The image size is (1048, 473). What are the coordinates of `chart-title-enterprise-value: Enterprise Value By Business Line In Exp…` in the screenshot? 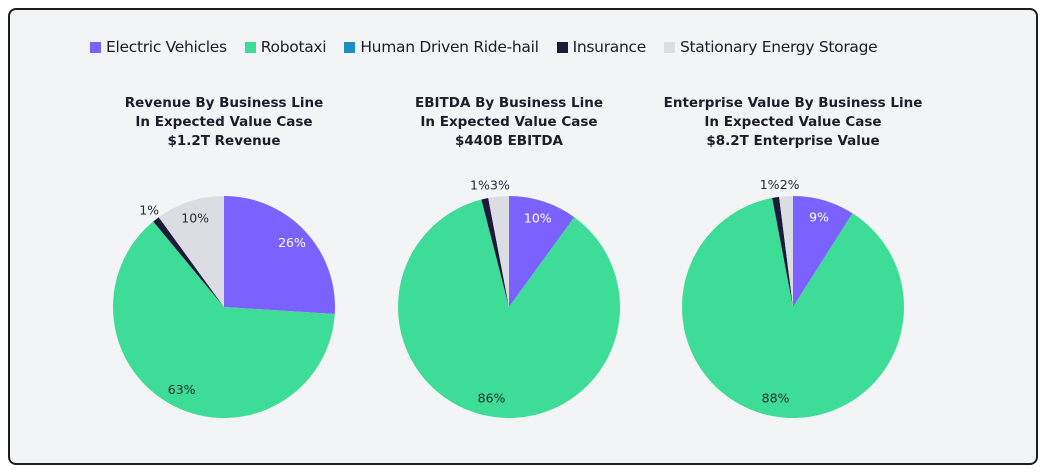 It's located at (793, 122).